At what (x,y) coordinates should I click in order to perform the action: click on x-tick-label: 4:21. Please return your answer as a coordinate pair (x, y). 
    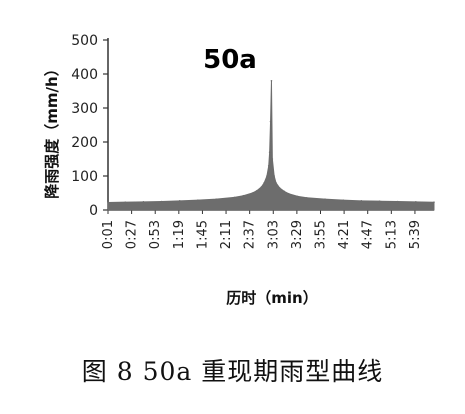
    Looking at the image, I should click on (344, 234).